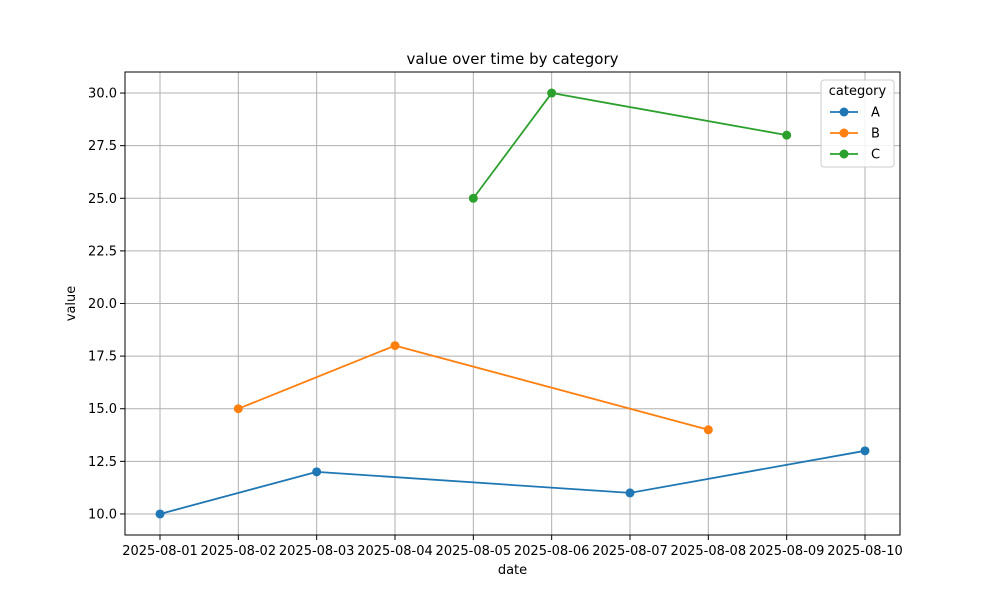  What do you see at coordinates (875, 113) in the screenshot?
I see `legend-label-a: A` at bounding box center [875, 113].